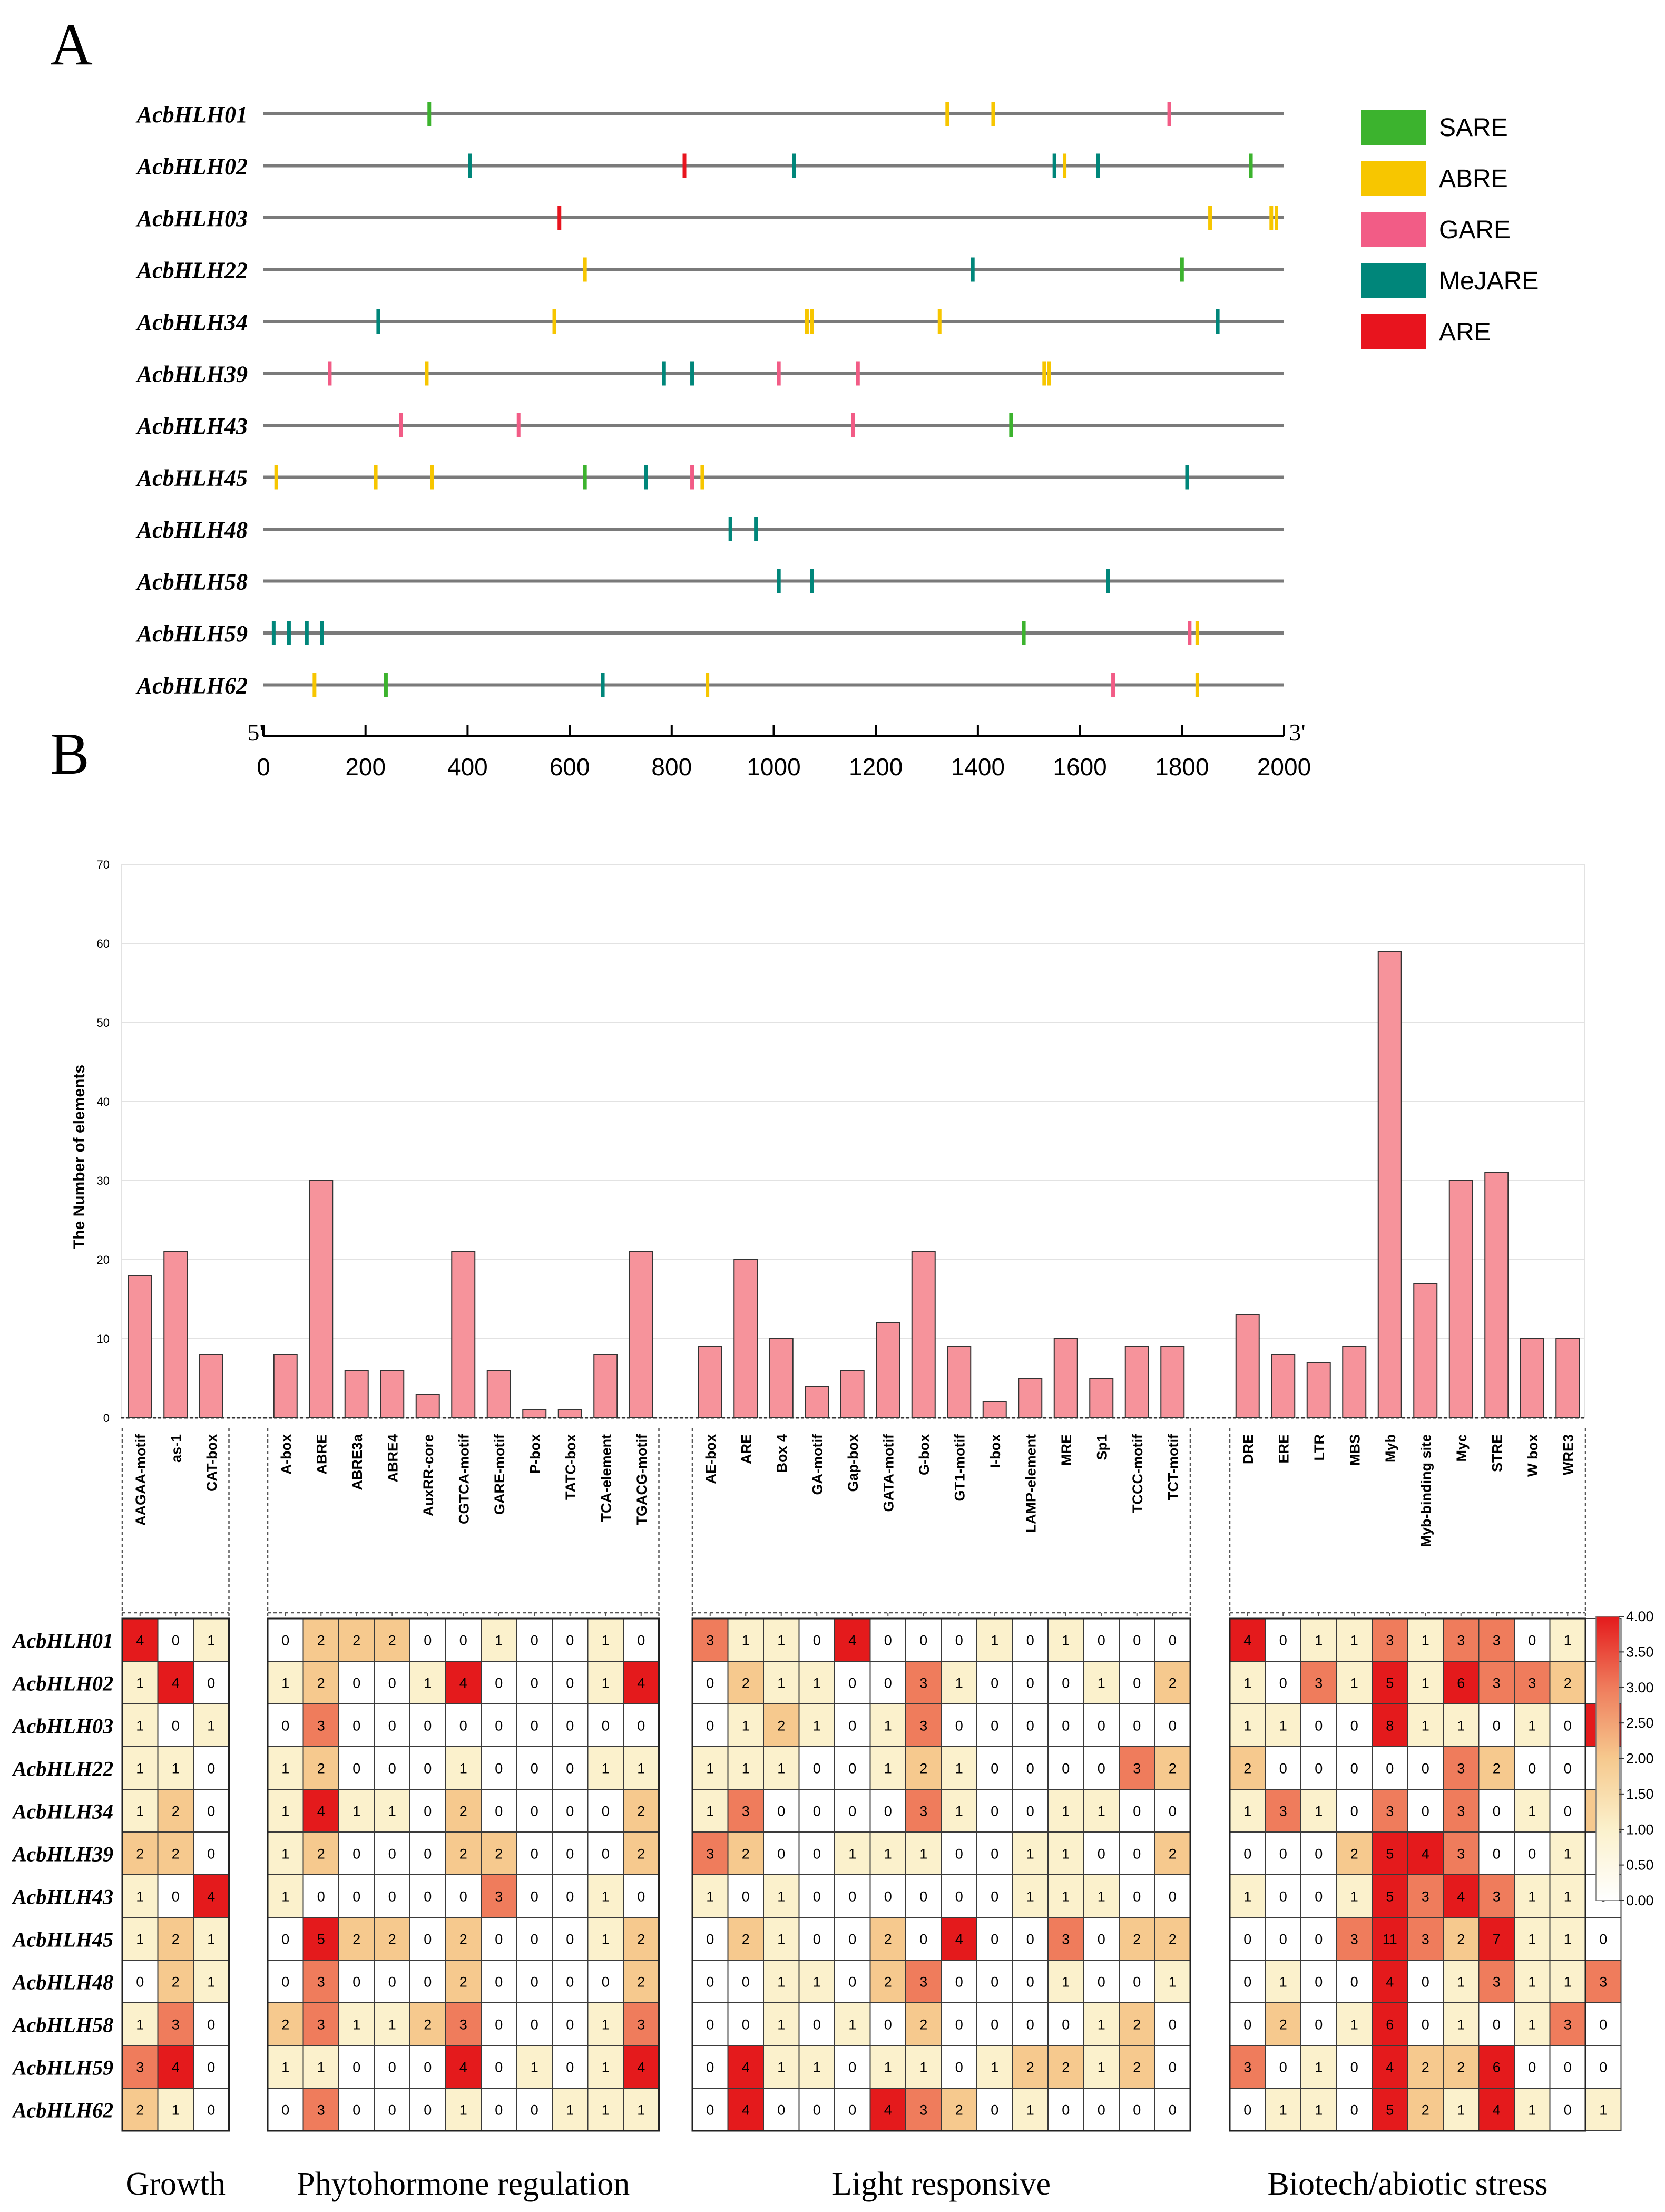 The width and height of the screenshot is (1665, 2212). What do you see at coordinates (1102, 1447) in the screenshot?
I see `category-label: Sp1` at bounding box center [1102, 1447].